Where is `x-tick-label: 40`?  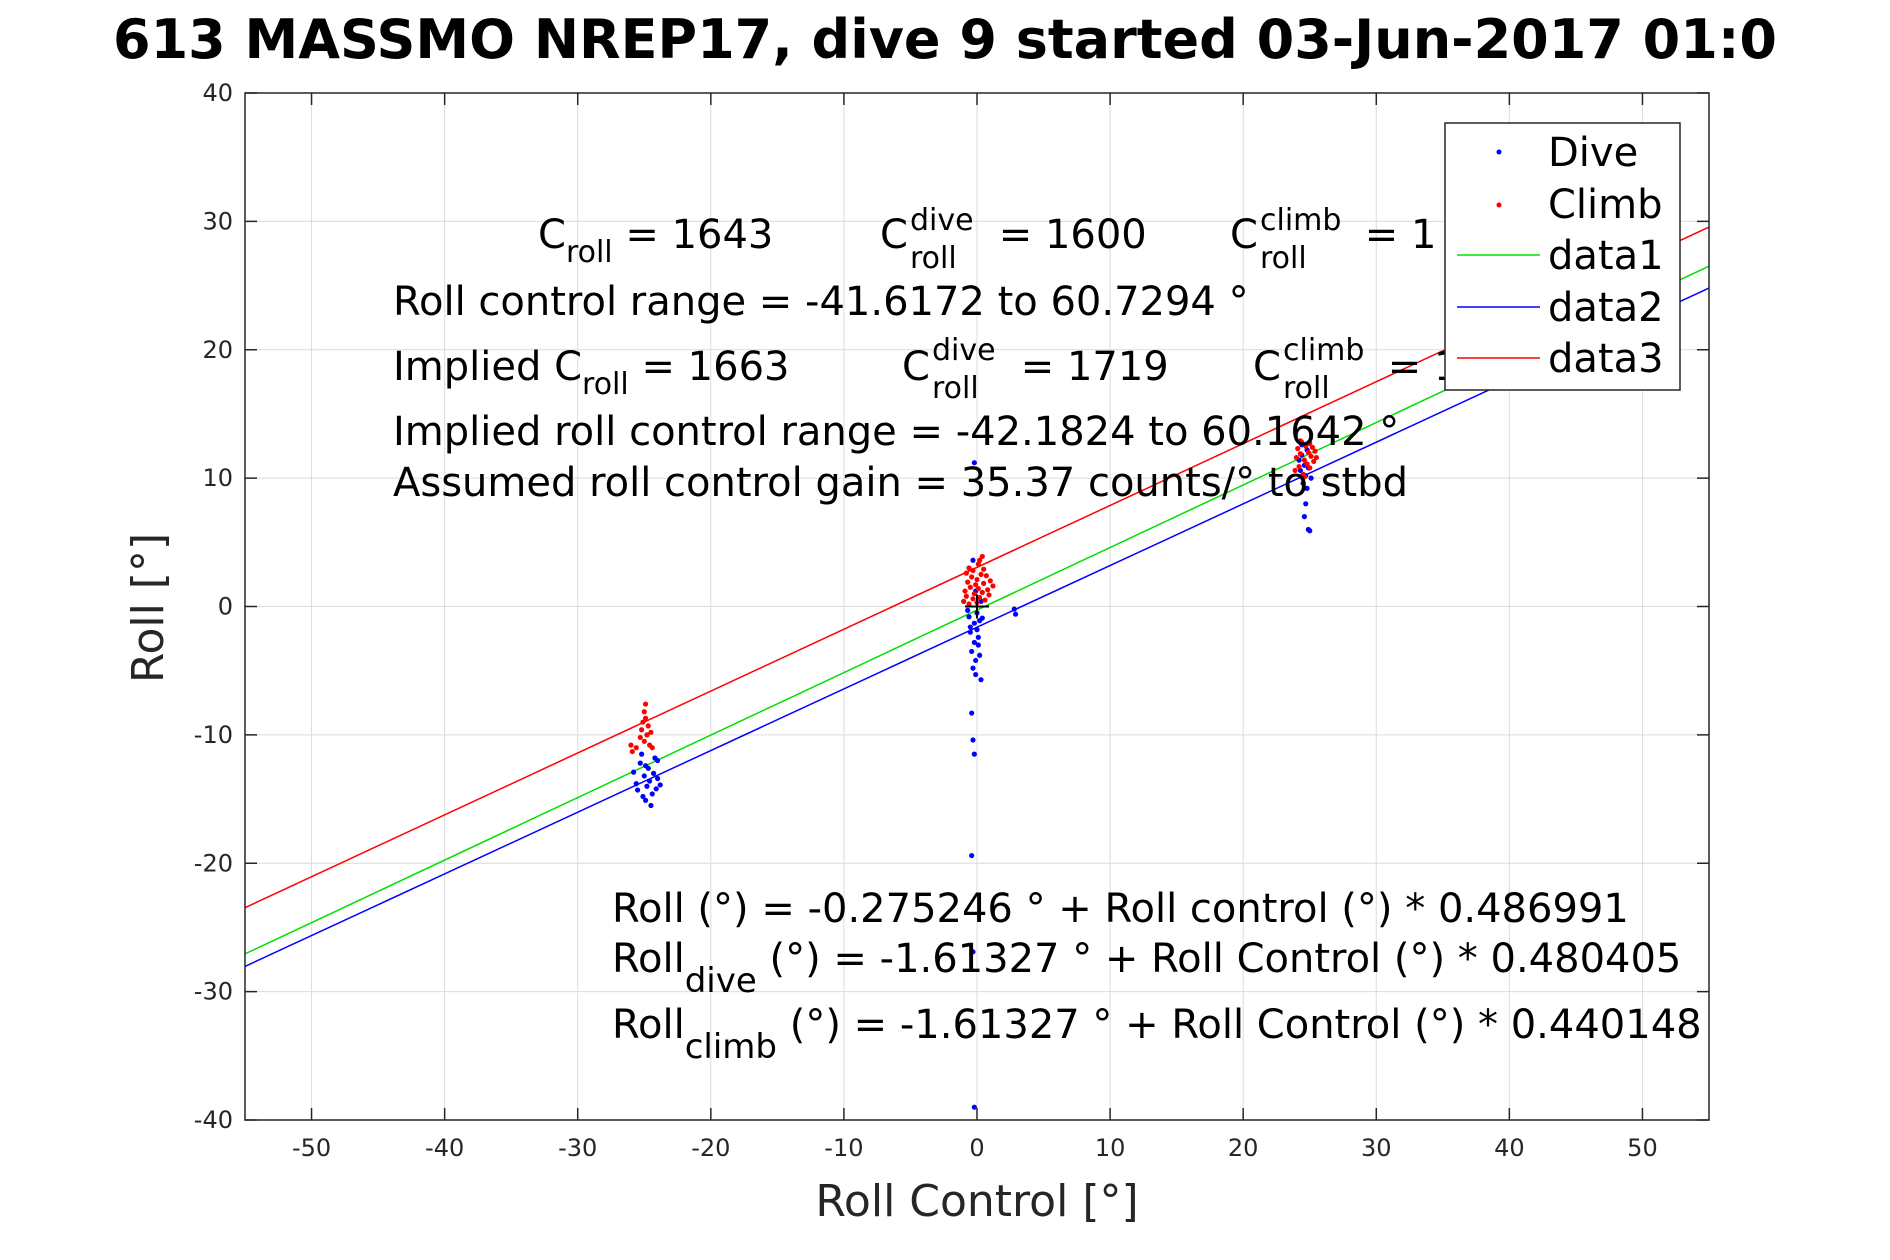 x-tick-label: 40 is located at coordinates (1509, 1148).